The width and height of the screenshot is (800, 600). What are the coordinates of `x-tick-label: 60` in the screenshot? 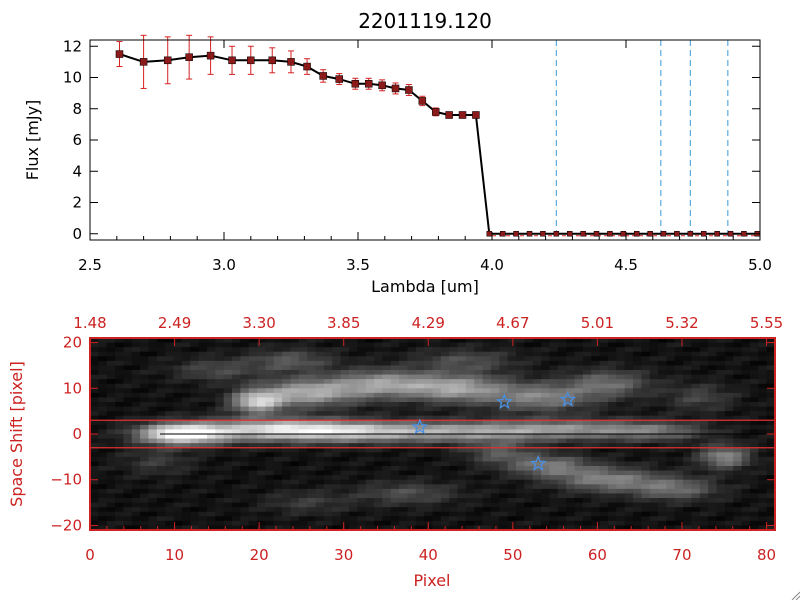 It's located at (597, 555).